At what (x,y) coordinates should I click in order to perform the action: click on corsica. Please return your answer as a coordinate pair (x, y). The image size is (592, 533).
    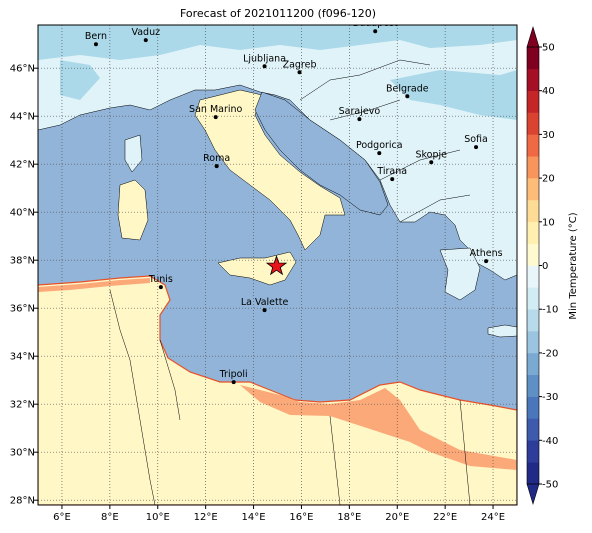
    Looking at the image, I should click on (133, 153).